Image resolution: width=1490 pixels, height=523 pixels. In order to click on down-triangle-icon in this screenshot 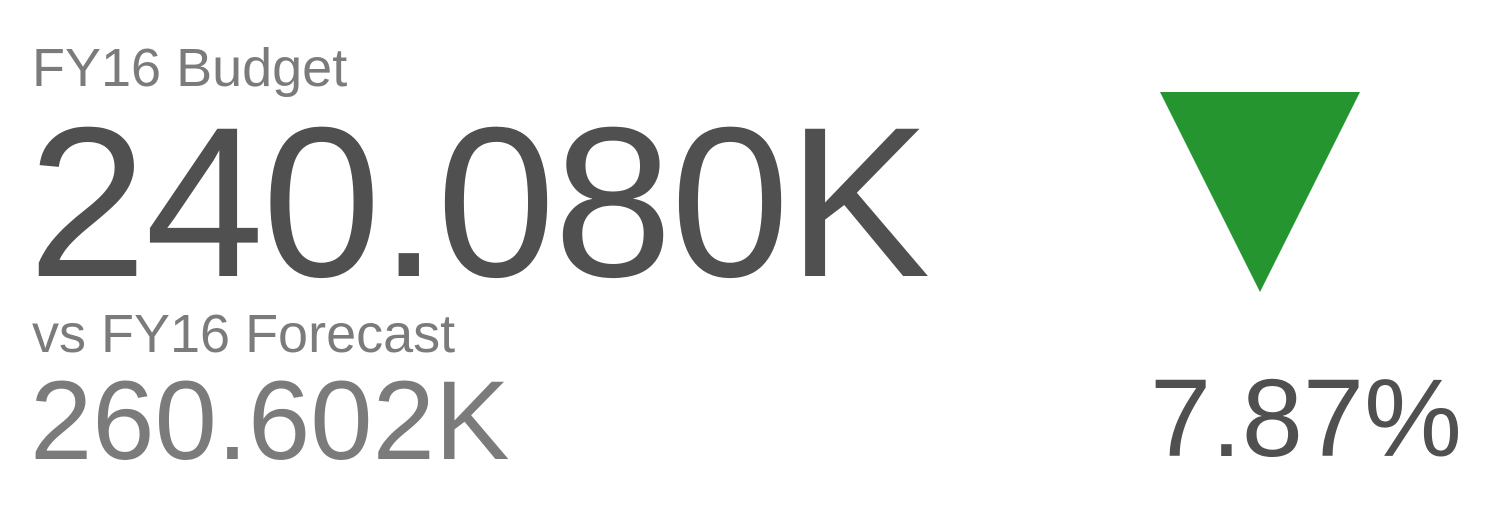, I will do `click(1260, 192)`.